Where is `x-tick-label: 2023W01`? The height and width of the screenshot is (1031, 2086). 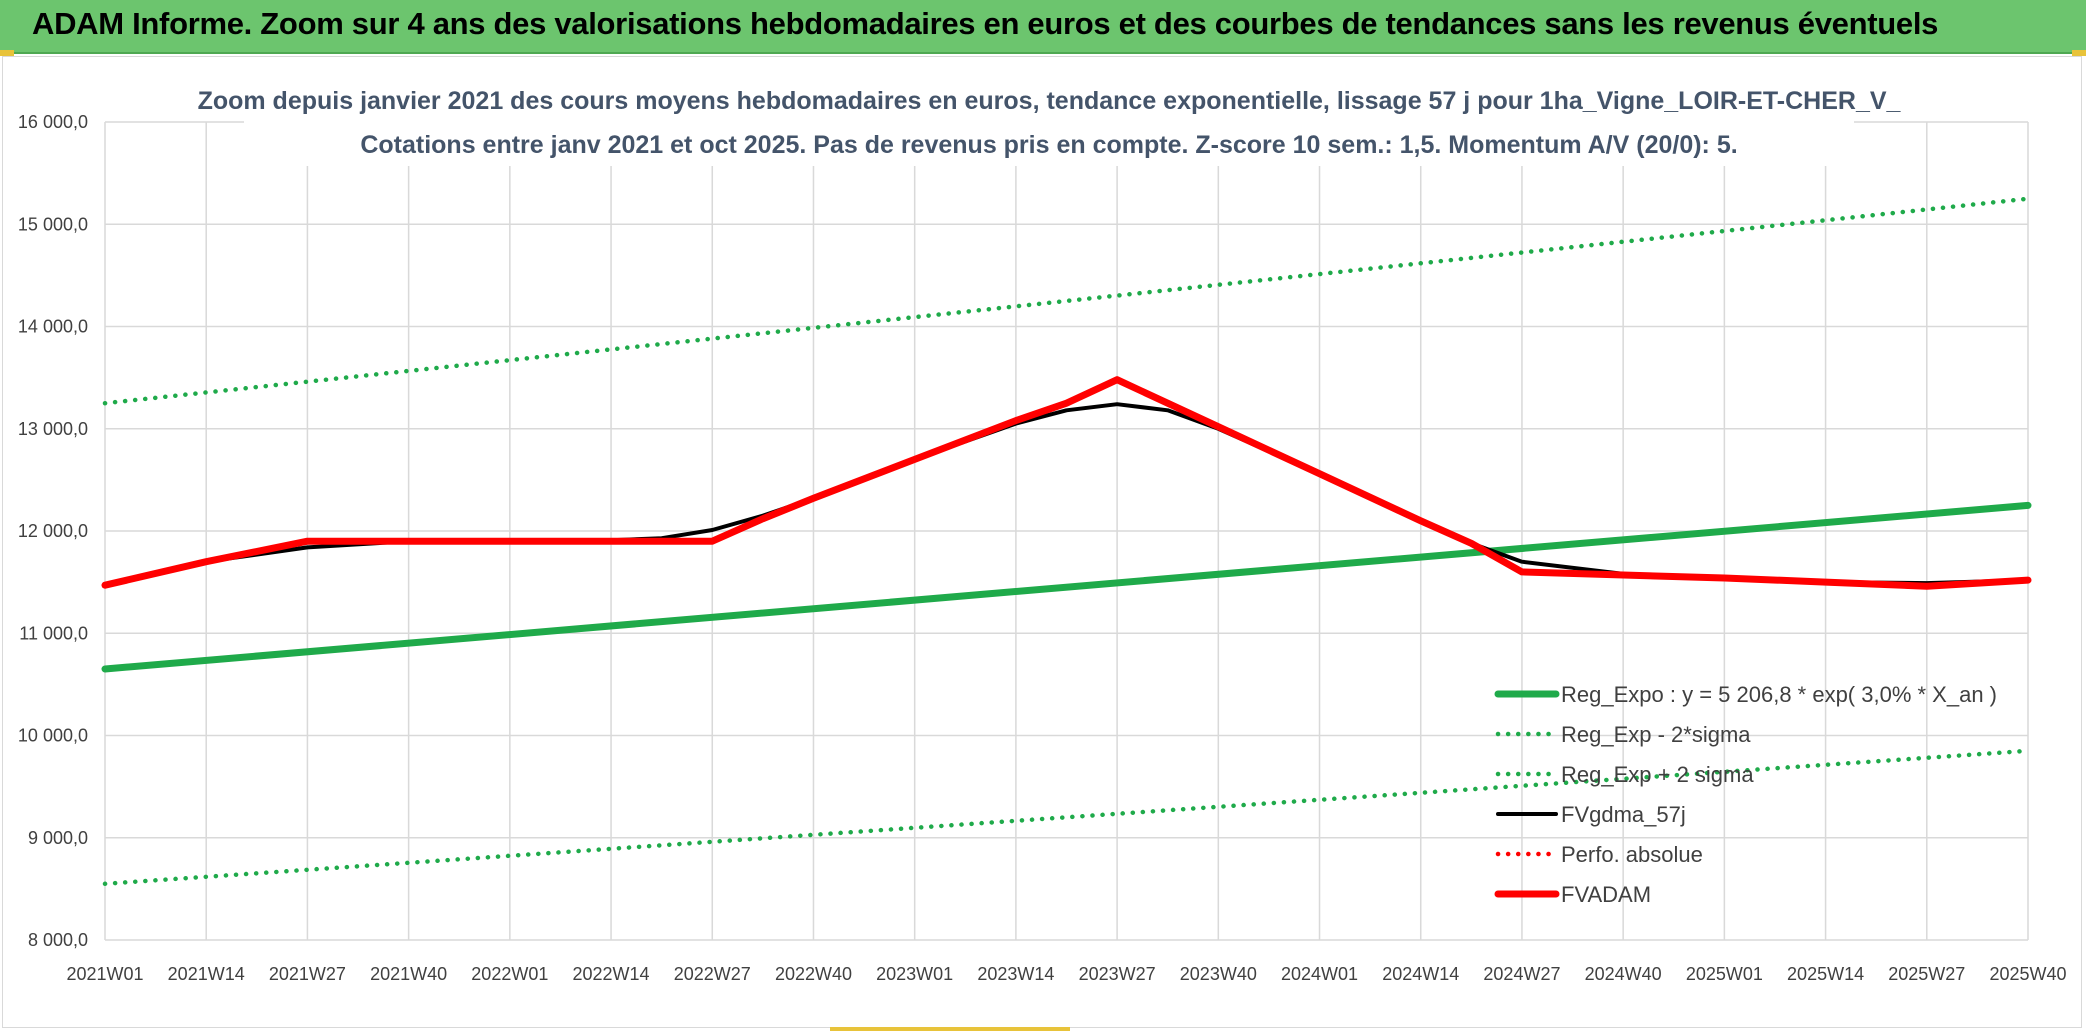
x-tick-label: 2023W01 is located at coordinates (914, 974).